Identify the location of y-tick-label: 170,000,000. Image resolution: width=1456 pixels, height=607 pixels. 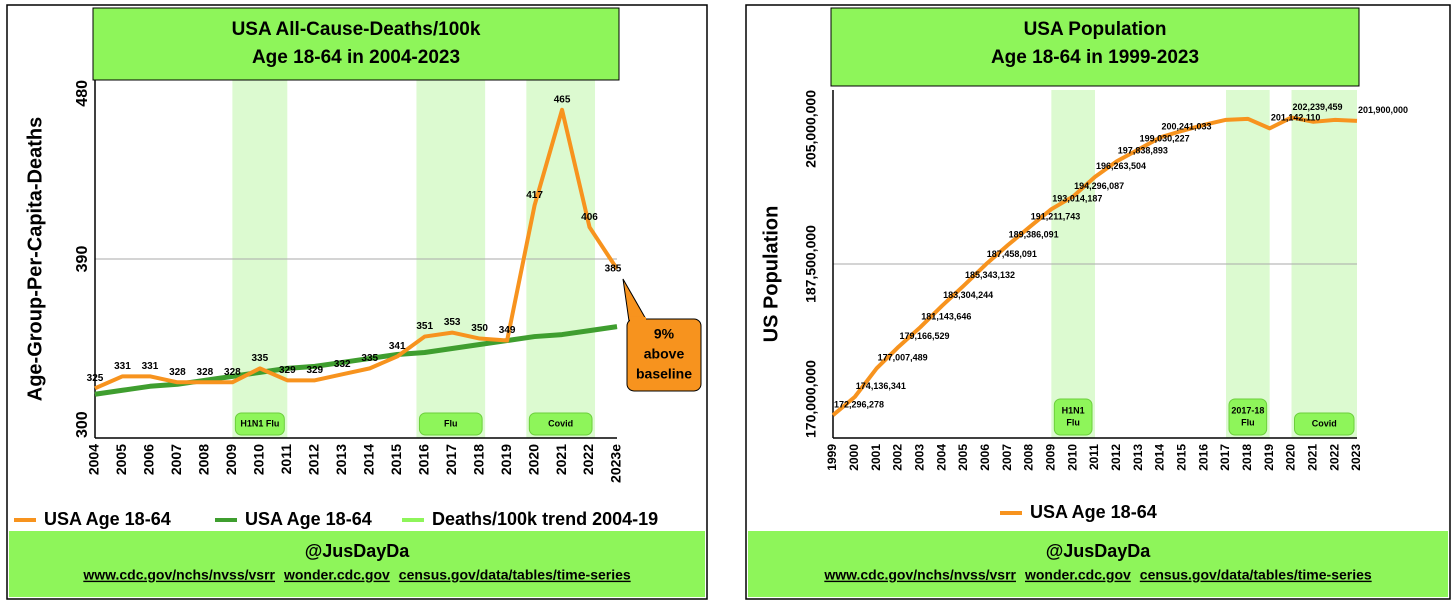
(811, 399).